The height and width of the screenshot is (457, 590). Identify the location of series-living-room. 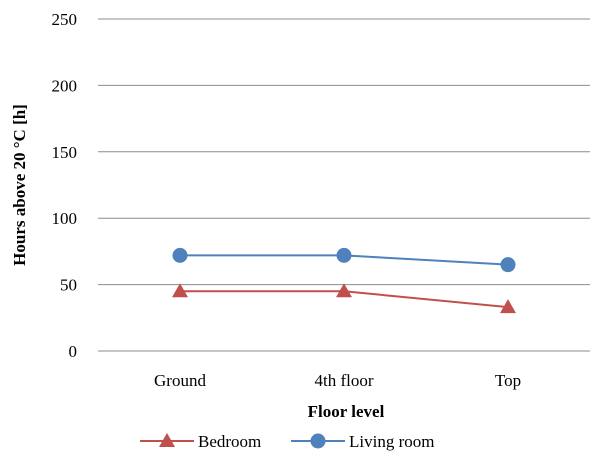
(344, 260).